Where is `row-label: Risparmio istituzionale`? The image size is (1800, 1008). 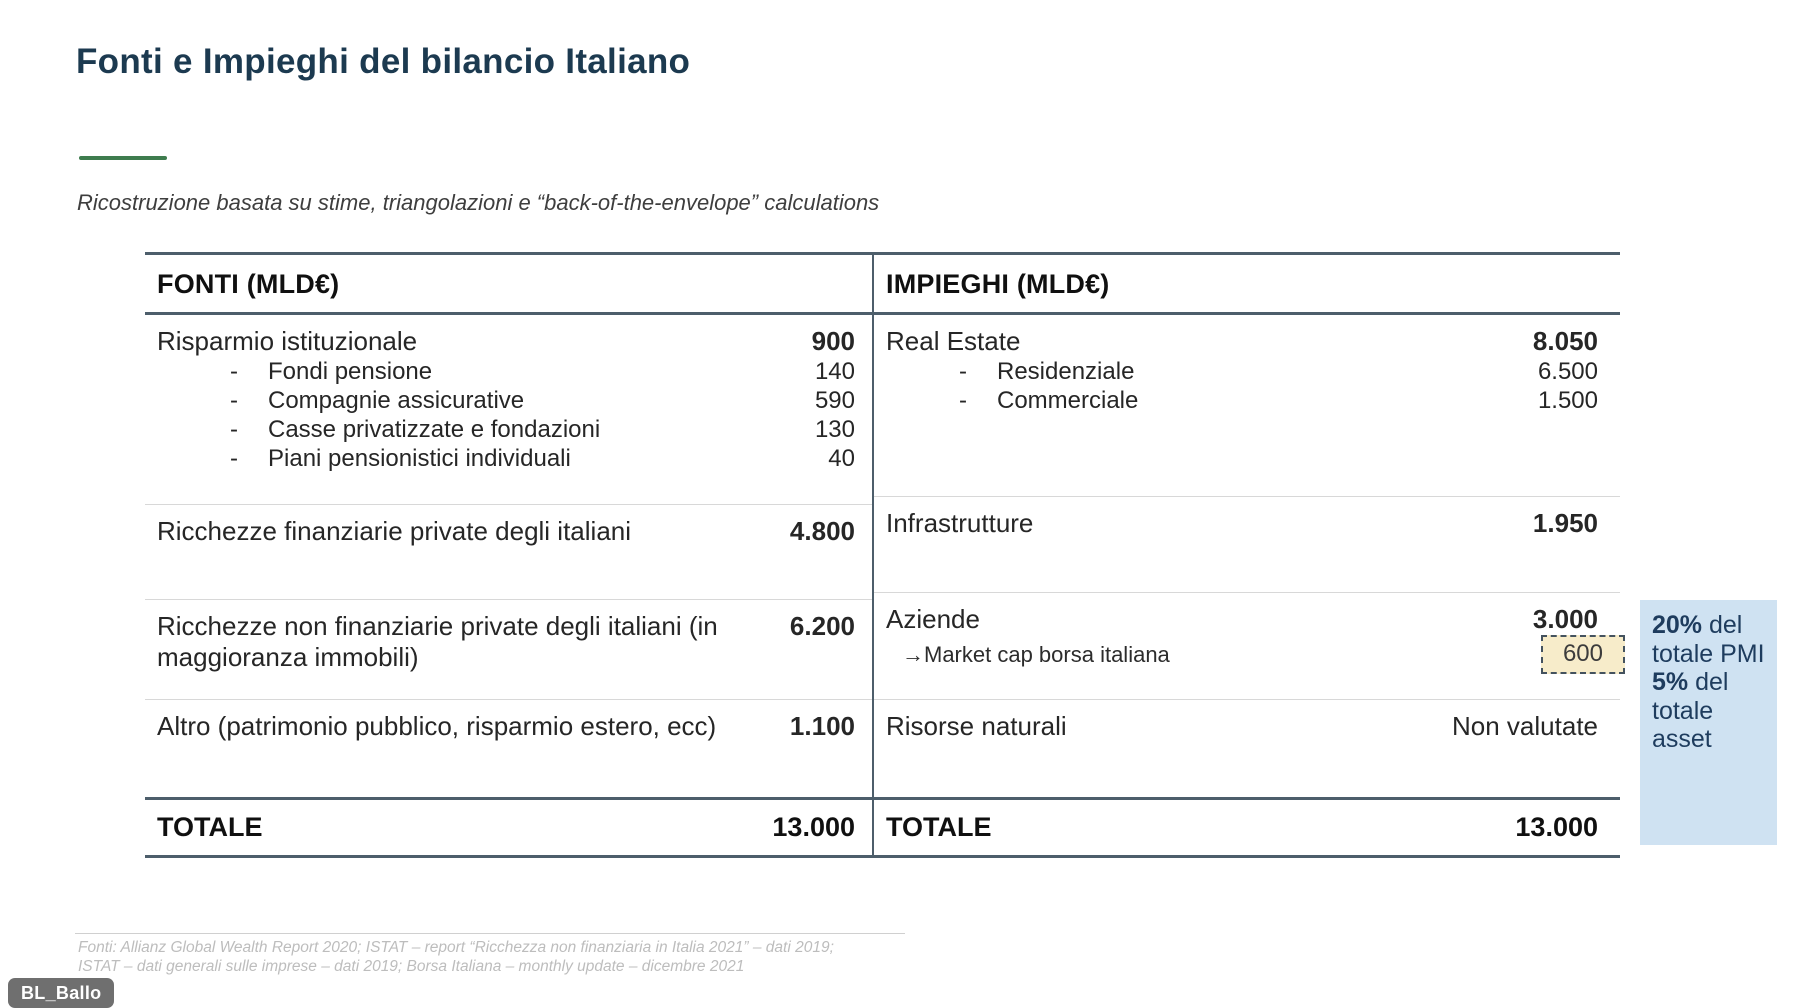
row-label: Risparmio istituzionale is located at coordinates (287, 341).